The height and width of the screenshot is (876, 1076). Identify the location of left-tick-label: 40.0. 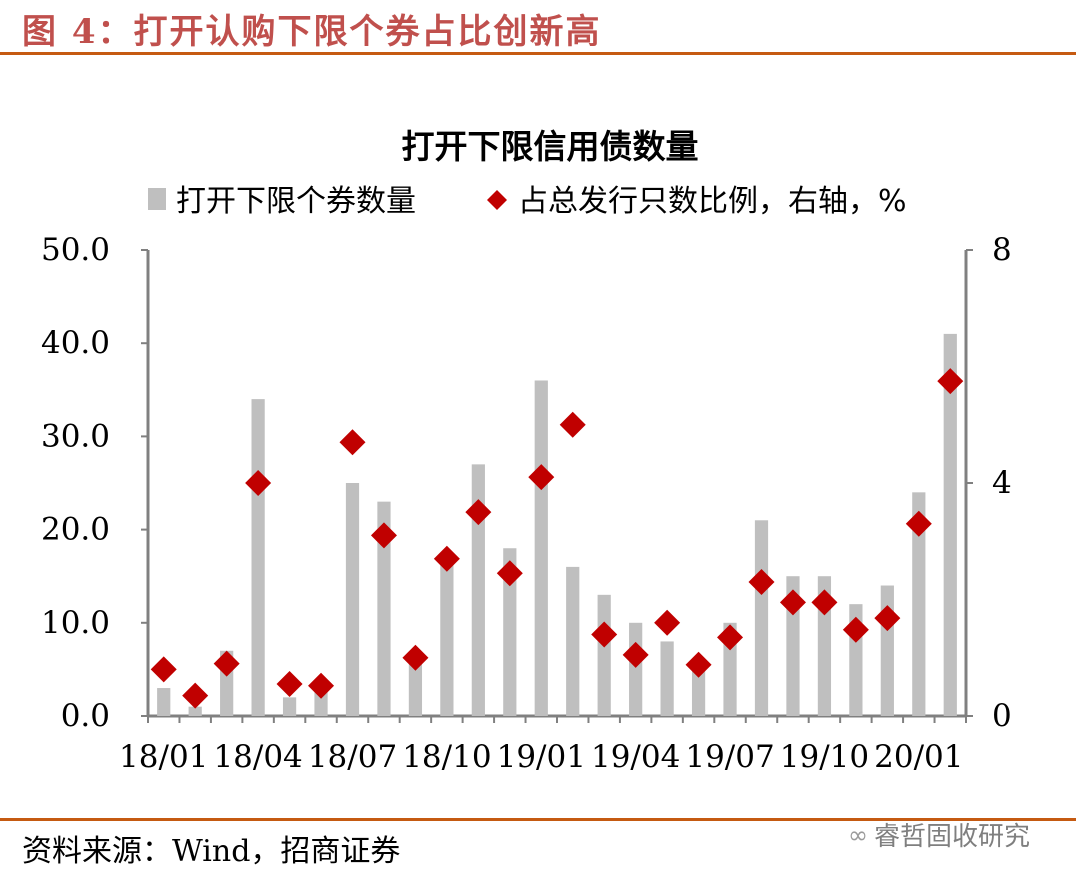
(75, 343).